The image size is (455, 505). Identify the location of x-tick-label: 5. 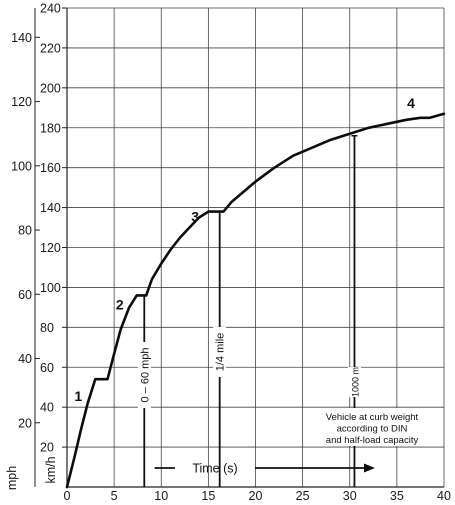
(114, 496).